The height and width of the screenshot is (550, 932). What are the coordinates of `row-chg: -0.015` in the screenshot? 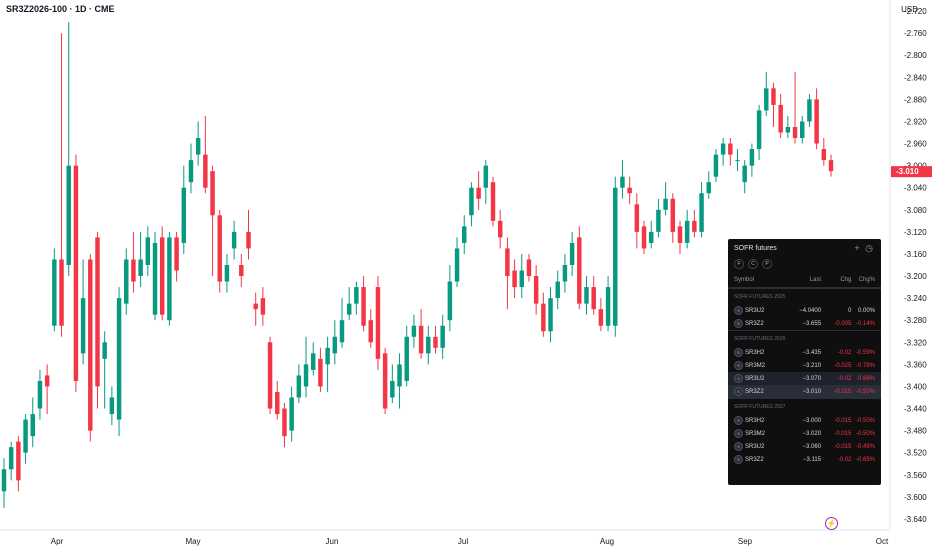 It's located at (843, 446).